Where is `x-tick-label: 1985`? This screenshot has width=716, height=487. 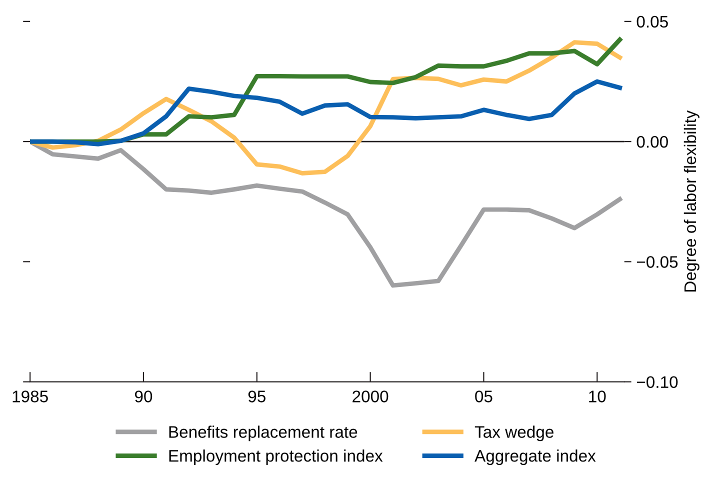 x-tick-label: 1985 is located at coordinates (30, 396).